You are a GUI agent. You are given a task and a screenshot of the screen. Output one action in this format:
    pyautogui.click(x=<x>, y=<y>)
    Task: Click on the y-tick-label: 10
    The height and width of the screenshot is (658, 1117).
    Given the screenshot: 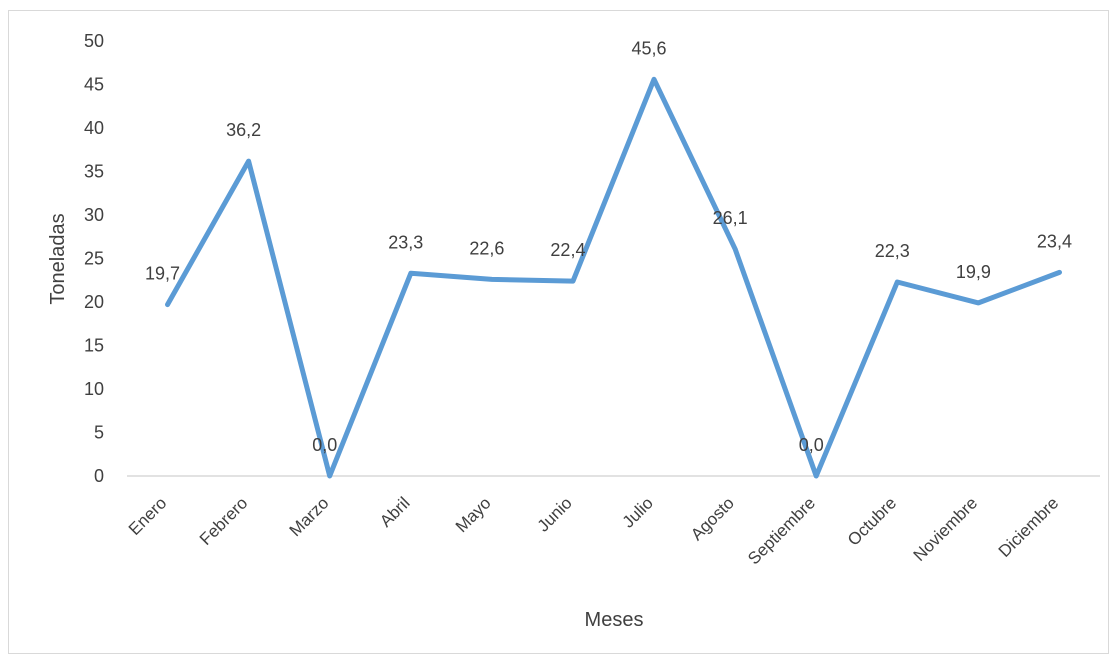 What is the action you would take?
    pyautogui.click(x=94, y=389)
    